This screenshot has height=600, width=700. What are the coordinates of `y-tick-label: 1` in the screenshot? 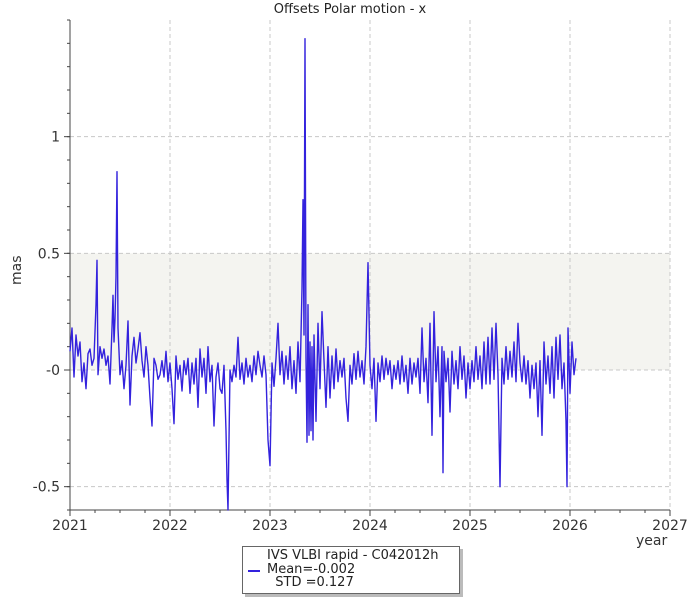 It's located at (55, 138).